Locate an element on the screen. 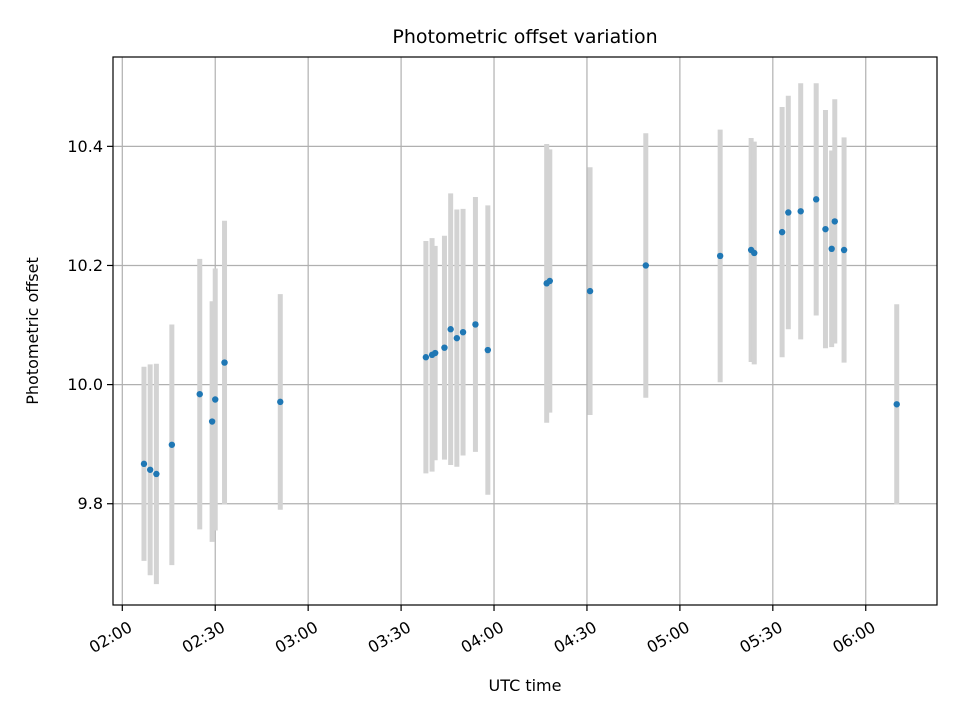 The image size is (960, 720). chart-title: Photometric offset variation is located at coordinates (524, 37).